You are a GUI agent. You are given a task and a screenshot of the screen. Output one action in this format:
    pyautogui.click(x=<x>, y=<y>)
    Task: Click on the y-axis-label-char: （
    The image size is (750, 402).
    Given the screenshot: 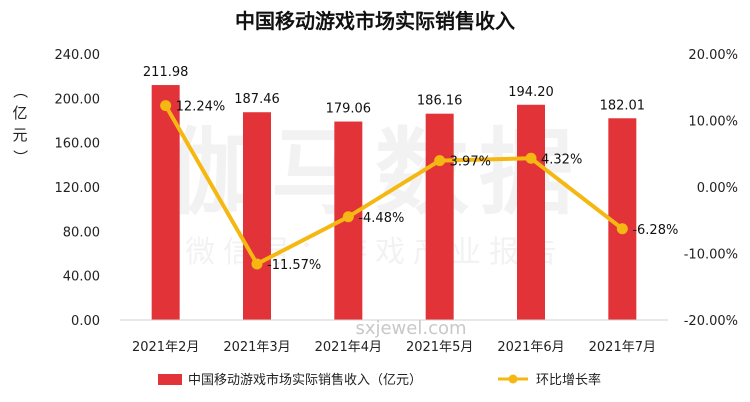 What is the action you would take?
    pyautogui.click(x=20, y=90)
    